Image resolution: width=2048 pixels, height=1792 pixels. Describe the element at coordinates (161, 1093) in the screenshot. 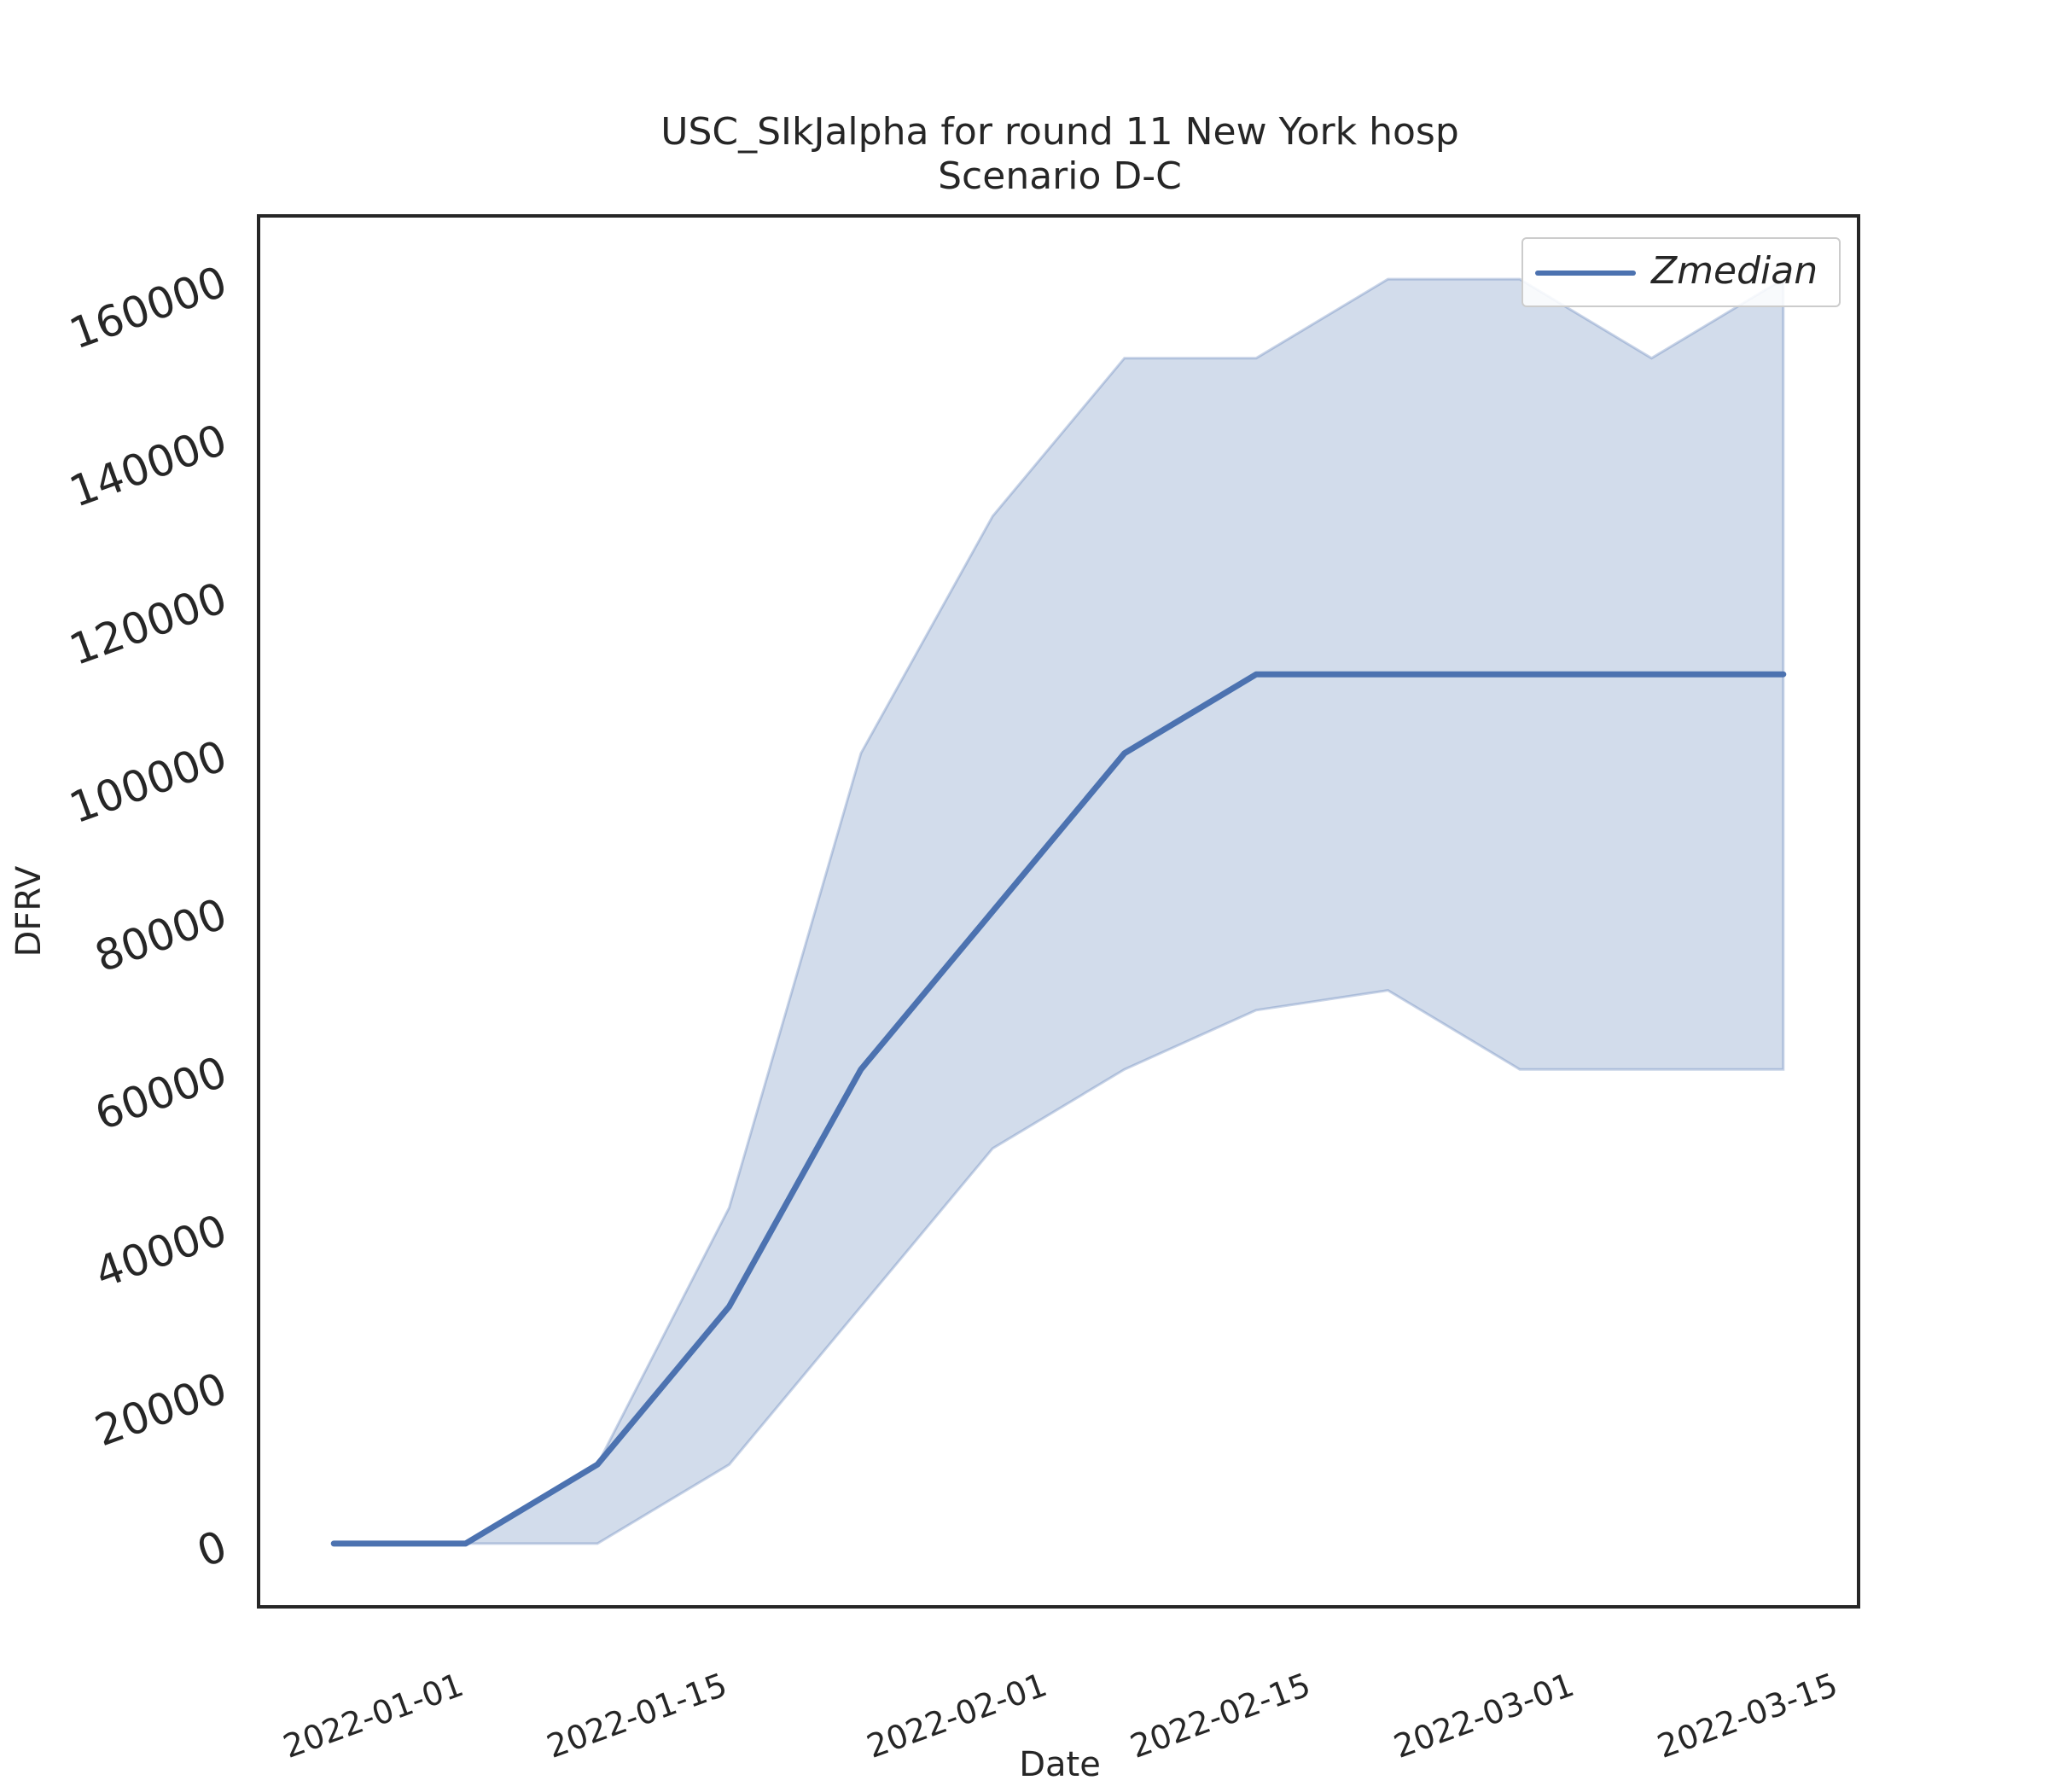

I see `y-tick-label: 60000` at that location.